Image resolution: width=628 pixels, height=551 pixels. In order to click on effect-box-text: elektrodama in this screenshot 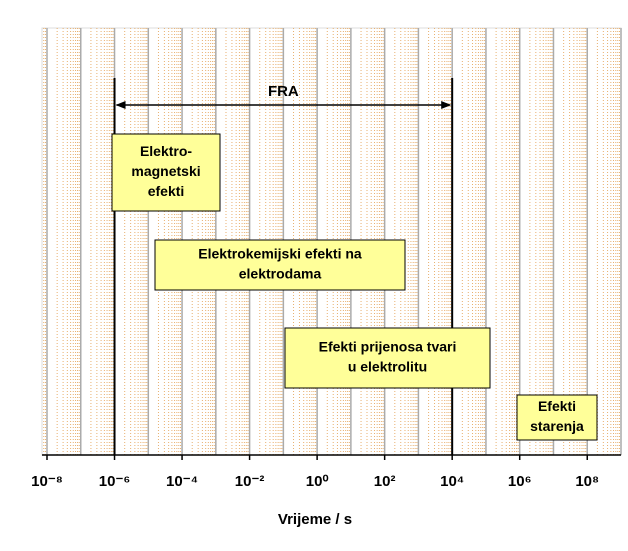, I will do `click(280, 274)`.